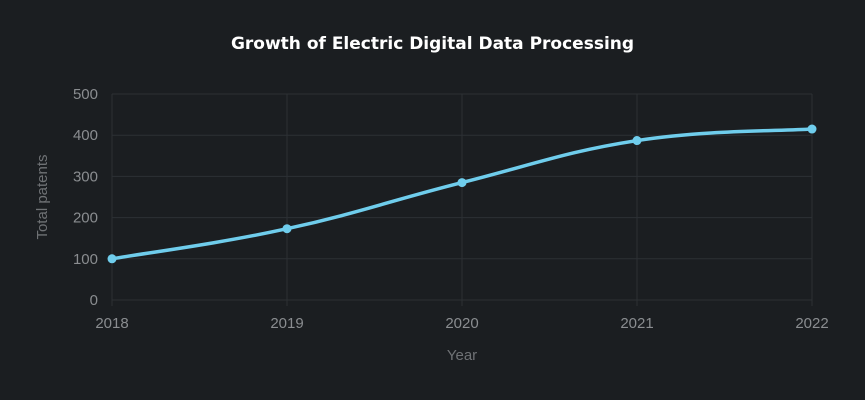 The image size is (865, 400). What do you see at coordinates (85, 197) in the screenshot?
I see `y-axis-ticks: 0 100 200 300 400 500` at bounding box center [85, 197].